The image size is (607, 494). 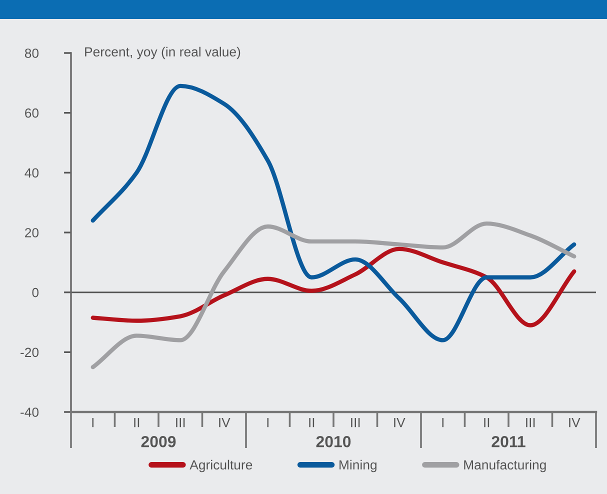 I want to click on y-axis-title: Percent, yoy (in real value), so click(x=162, y=53).